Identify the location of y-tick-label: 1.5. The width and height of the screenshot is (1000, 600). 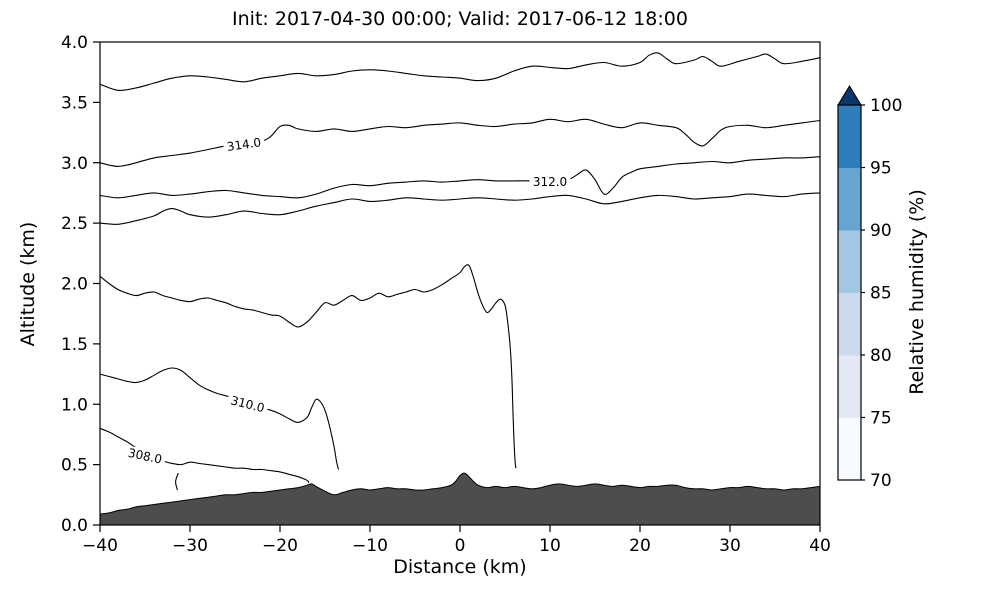
(74, 345).